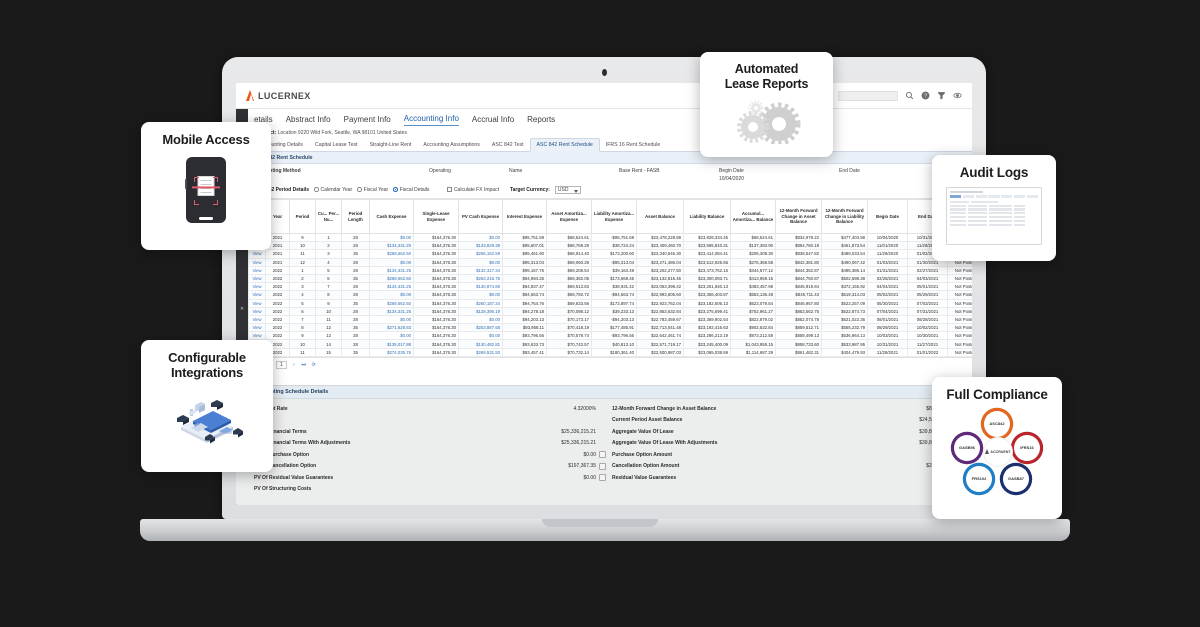  Describe the element at coordinates (480, 262) in the screenshot. I see `cell: $0.00` at that location.